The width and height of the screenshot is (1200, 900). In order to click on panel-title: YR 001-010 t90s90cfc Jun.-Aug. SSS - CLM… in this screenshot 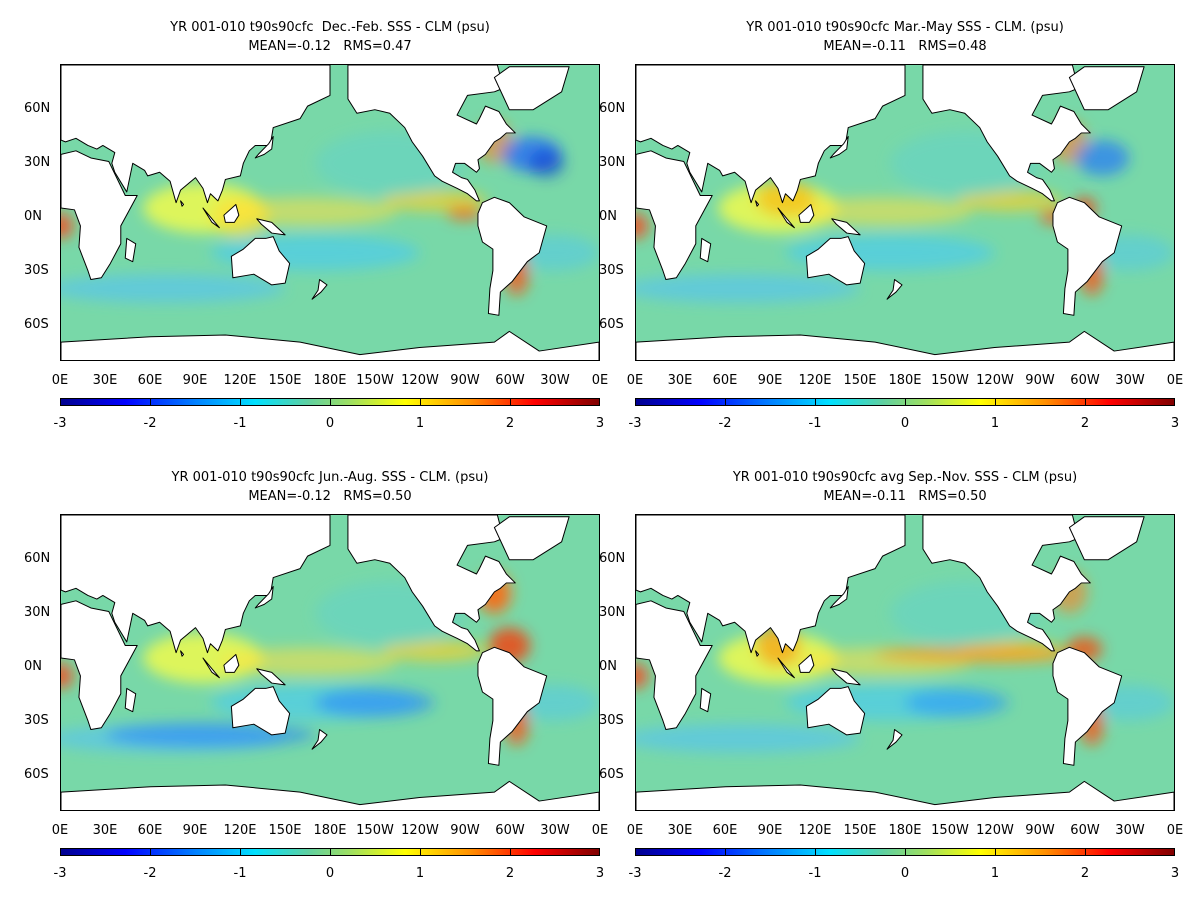, I will do `click(330, 477)`.